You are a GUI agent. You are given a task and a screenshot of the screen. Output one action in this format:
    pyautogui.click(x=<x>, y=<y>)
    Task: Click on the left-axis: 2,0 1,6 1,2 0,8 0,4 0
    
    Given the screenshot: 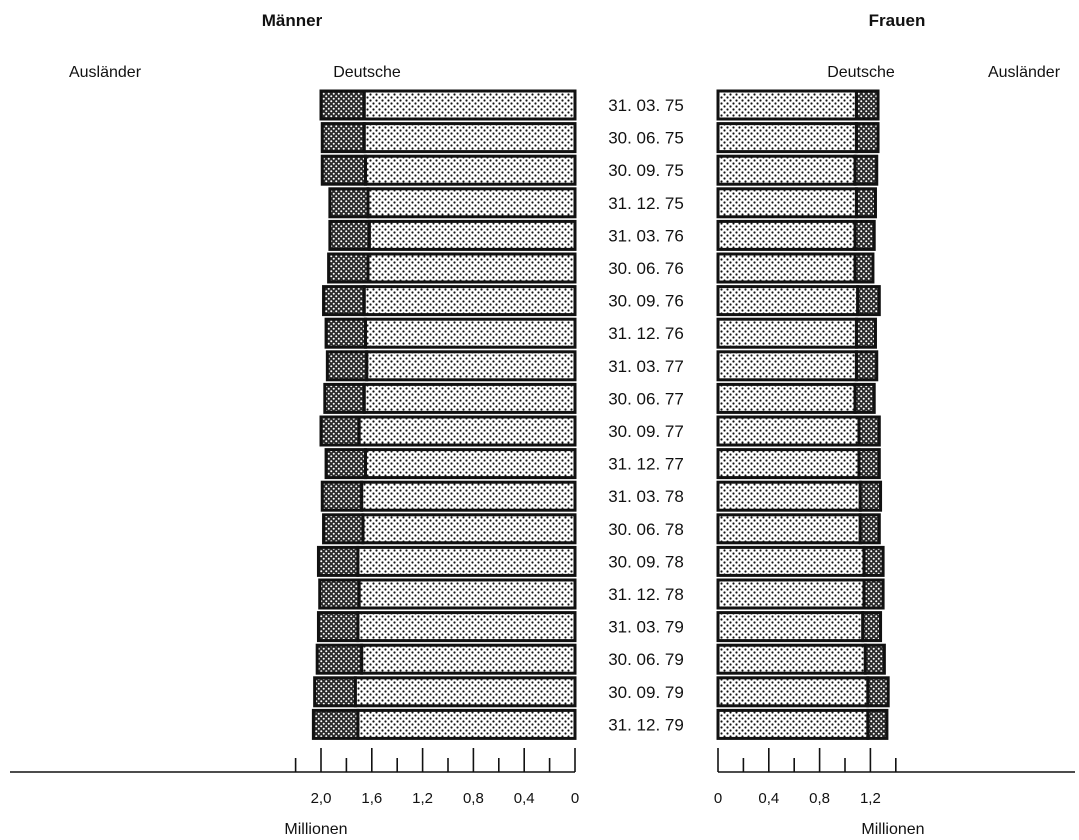 What is the action you would take?
    pyautogui.click(x=294, y=777)
    